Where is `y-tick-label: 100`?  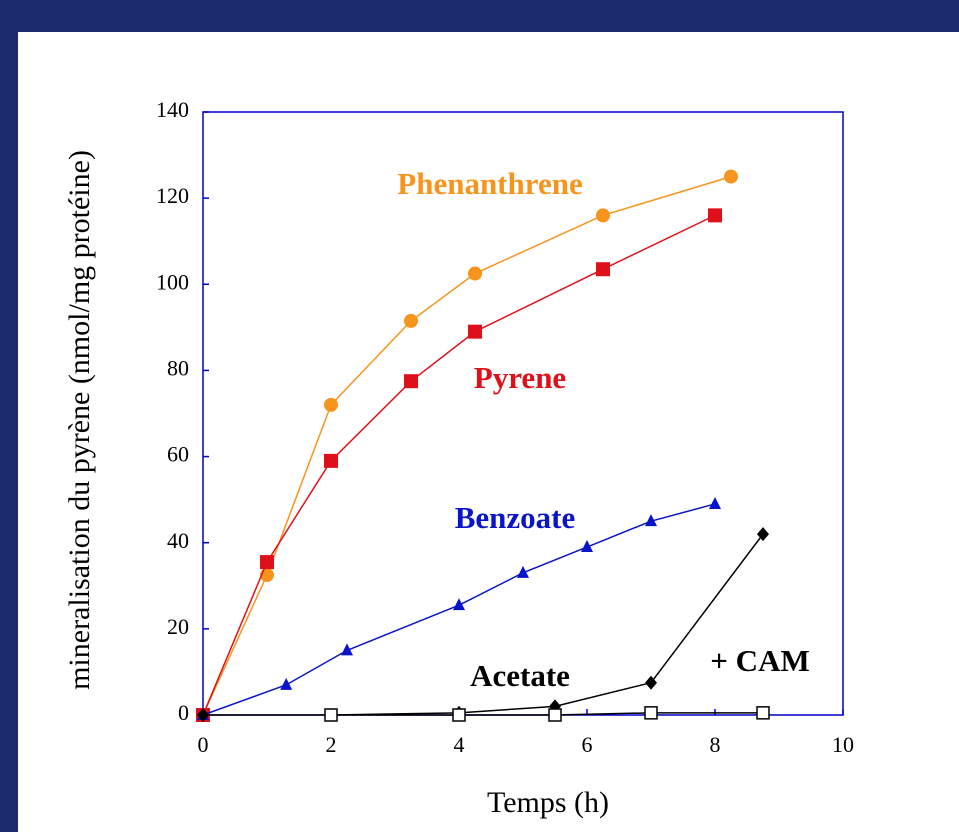
y-tick-label: 100 is located at coordinates (172, 281).